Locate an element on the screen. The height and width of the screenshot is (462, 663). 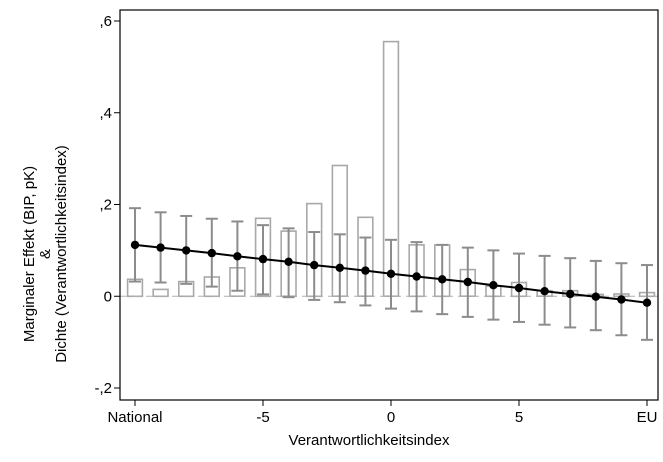
y-tick-label: ,6 is located at coordinates (105, 21).